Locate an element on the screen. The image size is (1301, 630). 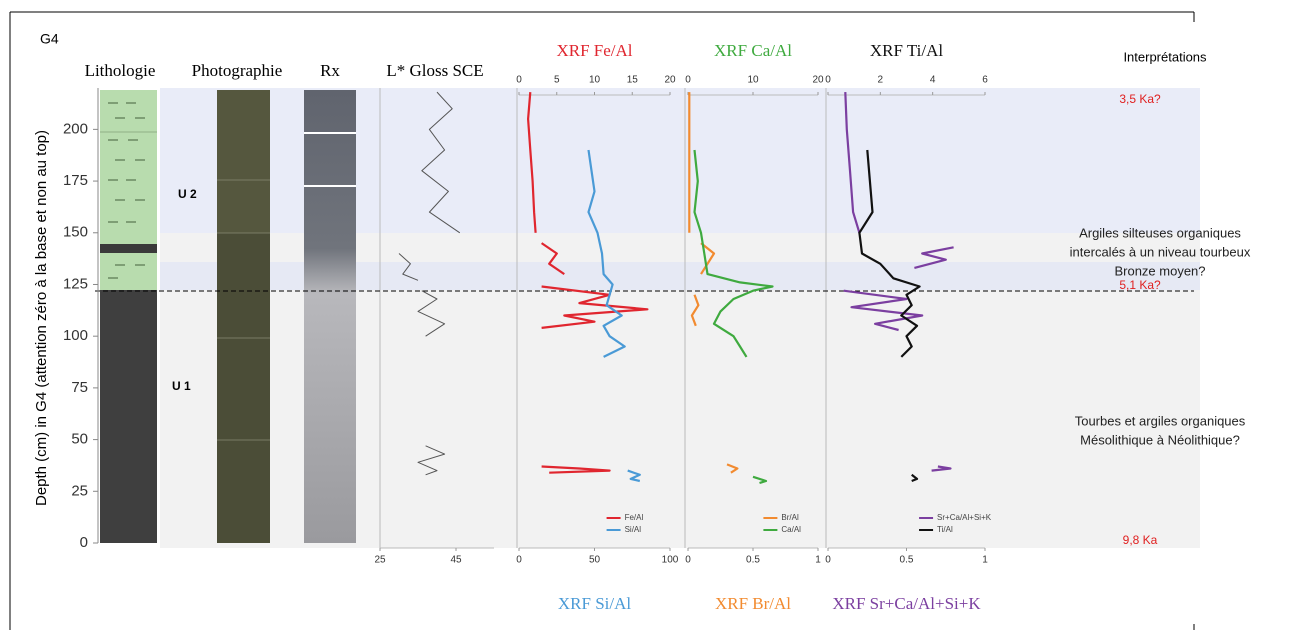
interpretation: intercalés à un niveau tourbeux is located at coordinates (1160, 251).